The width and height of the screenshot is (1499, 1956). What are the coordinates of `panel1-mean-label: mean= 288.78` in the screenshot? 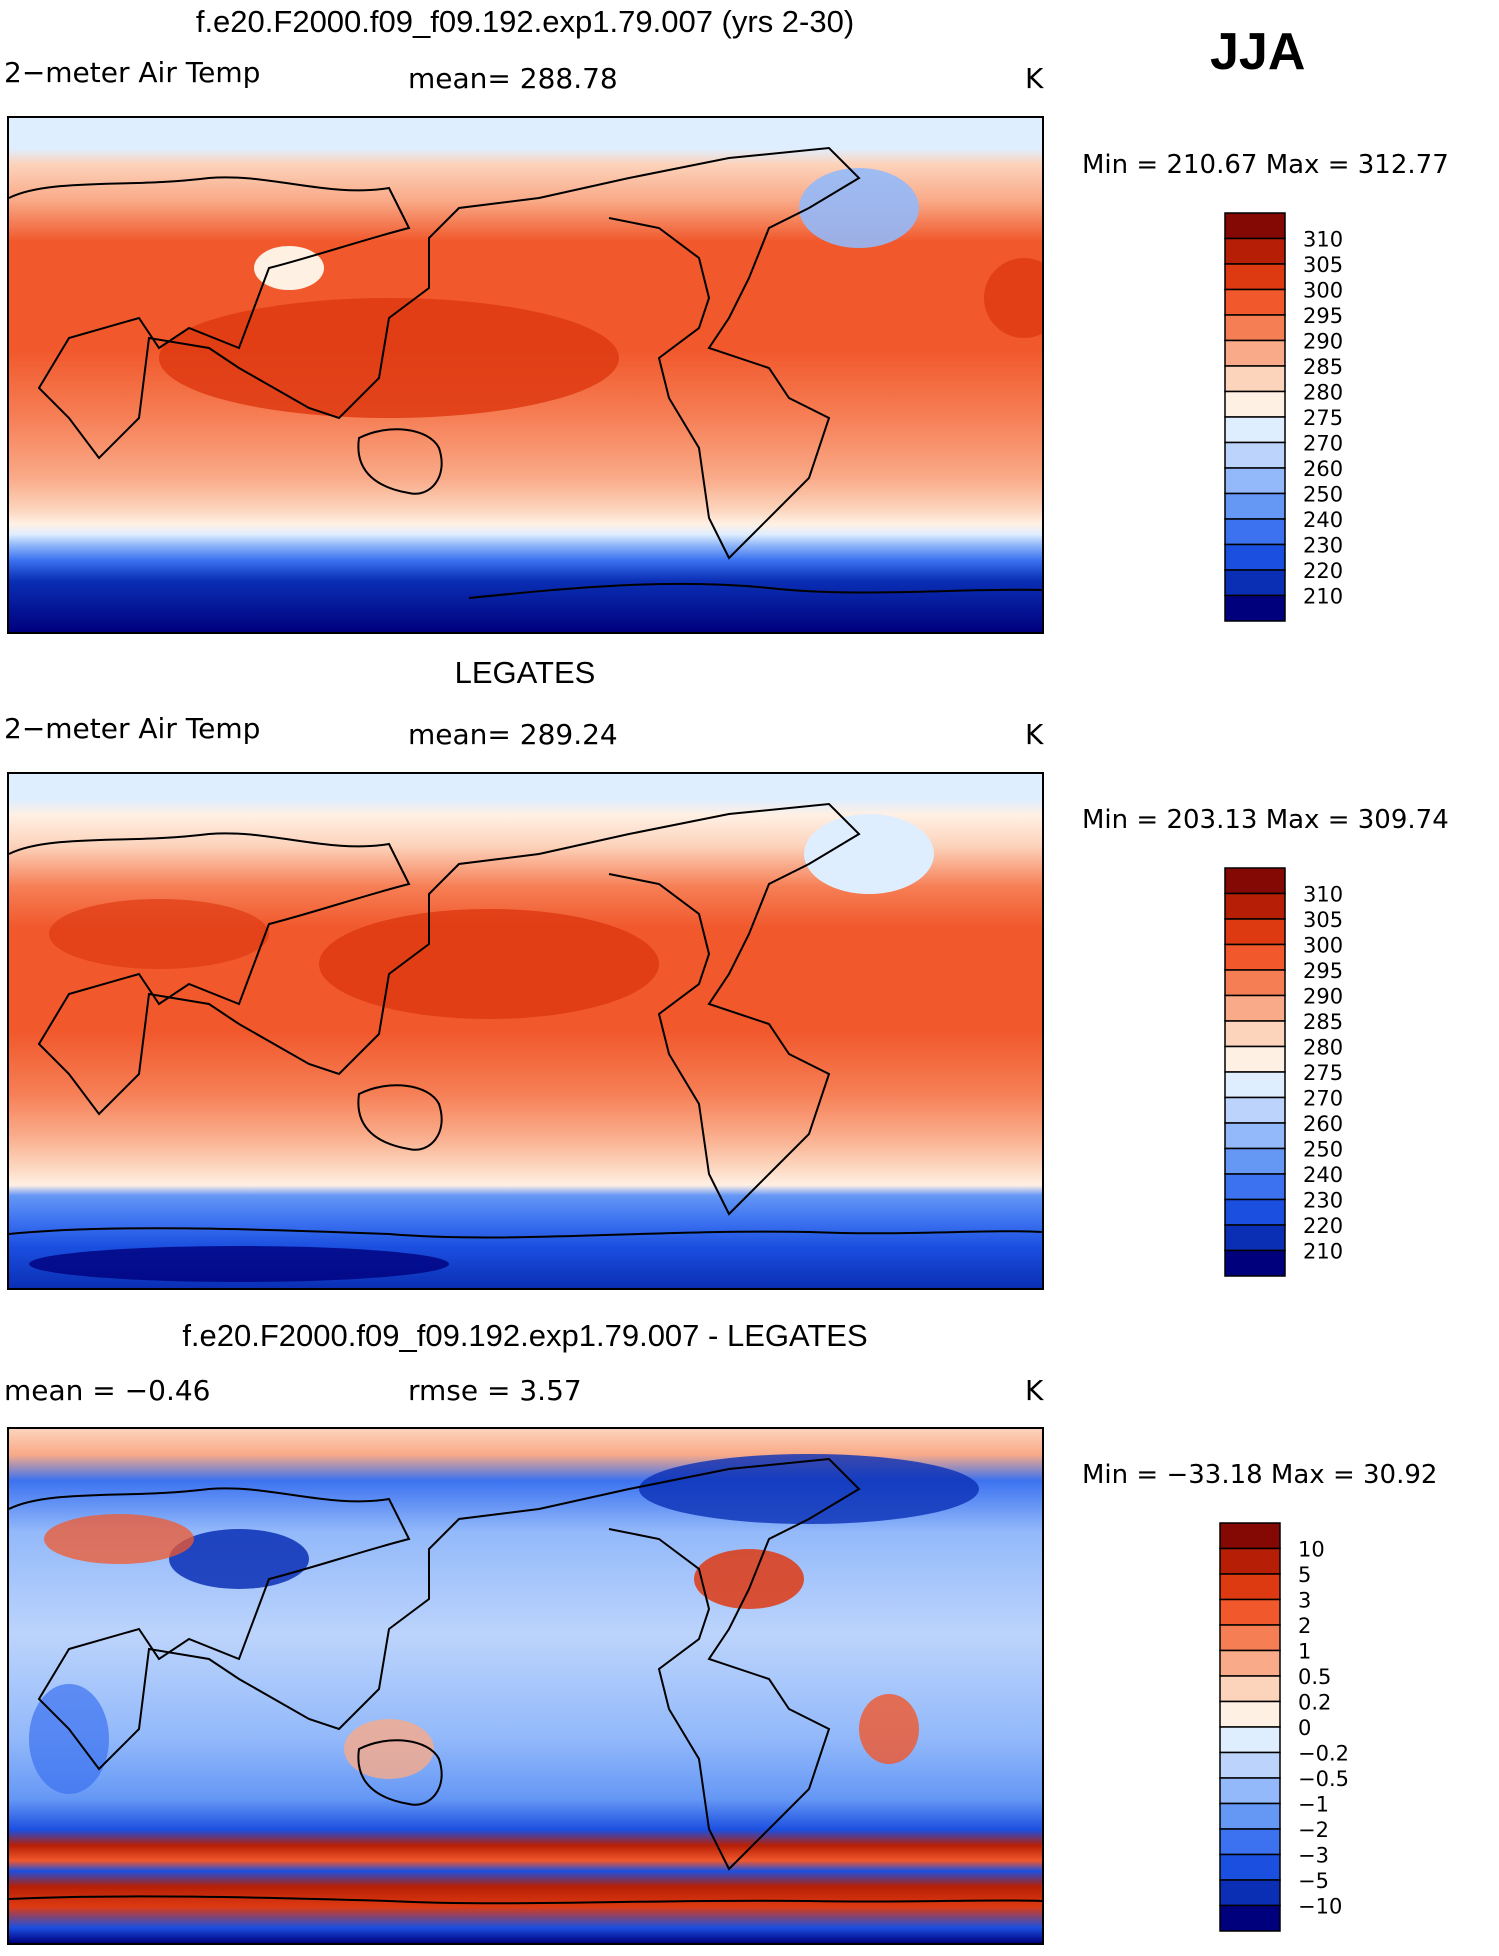 It's located at (513, 78).